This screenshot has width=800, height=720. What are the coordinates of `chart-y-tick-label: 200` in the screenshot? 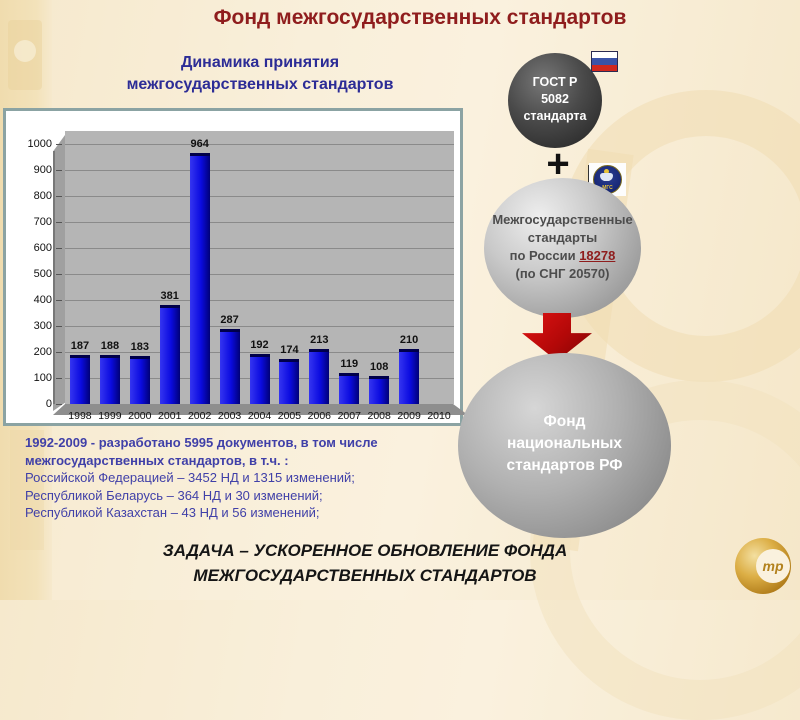 It's located at (42, 352).